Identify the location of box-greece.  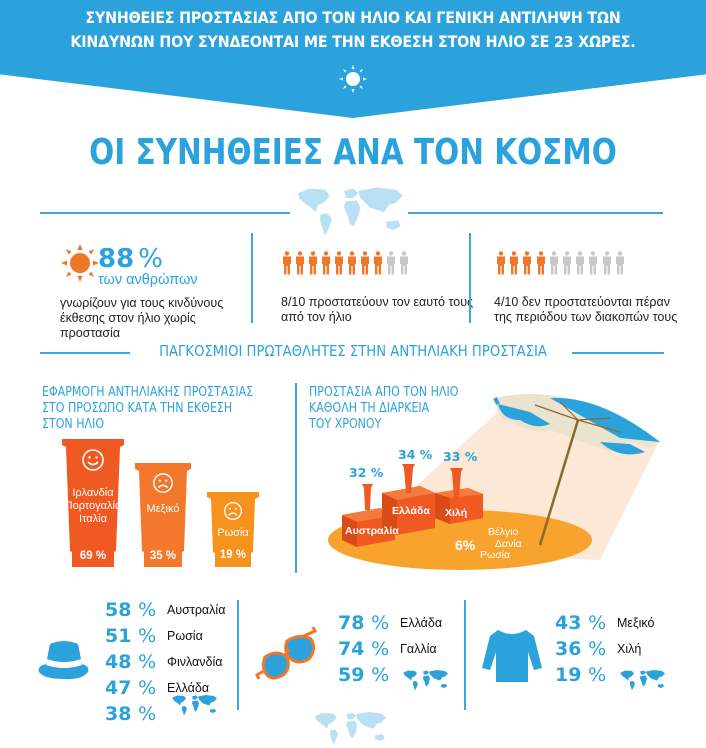
(408, 499).